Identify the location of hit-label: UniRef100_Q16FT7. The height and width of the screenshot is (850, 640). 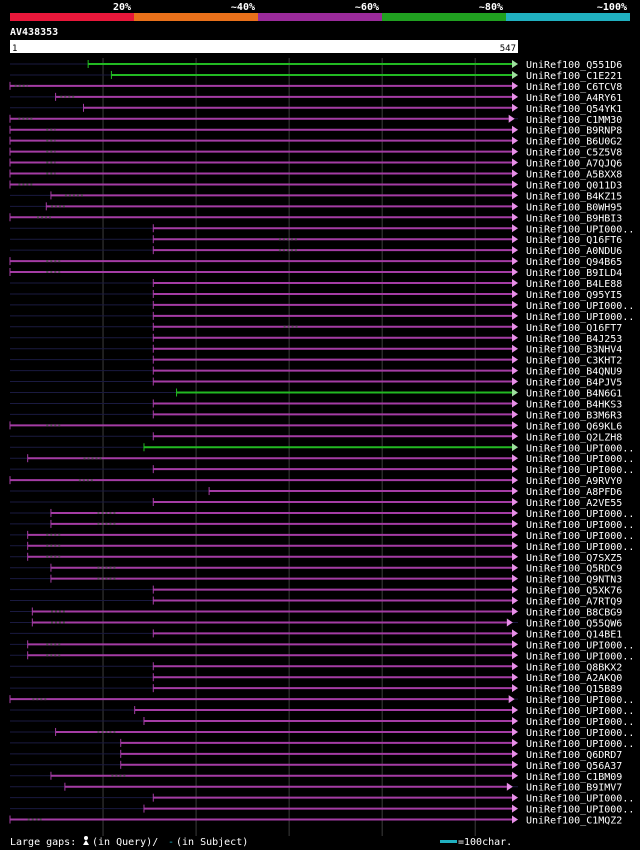
(574, 328).